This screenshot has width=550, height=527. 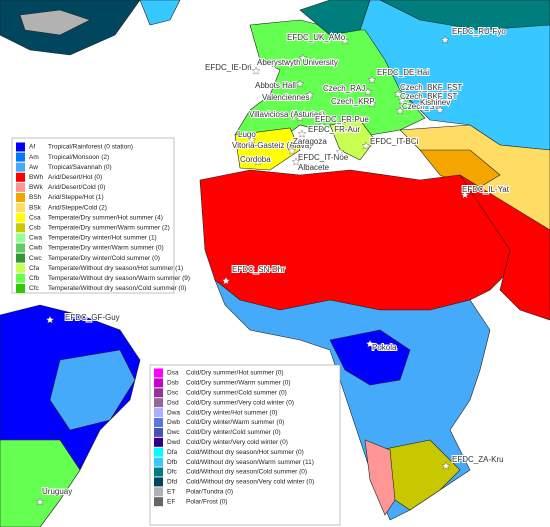 What do you see at coordinates (245, 445) in the screenshot?
I see `legend-box` at bounding box center [245, 445].